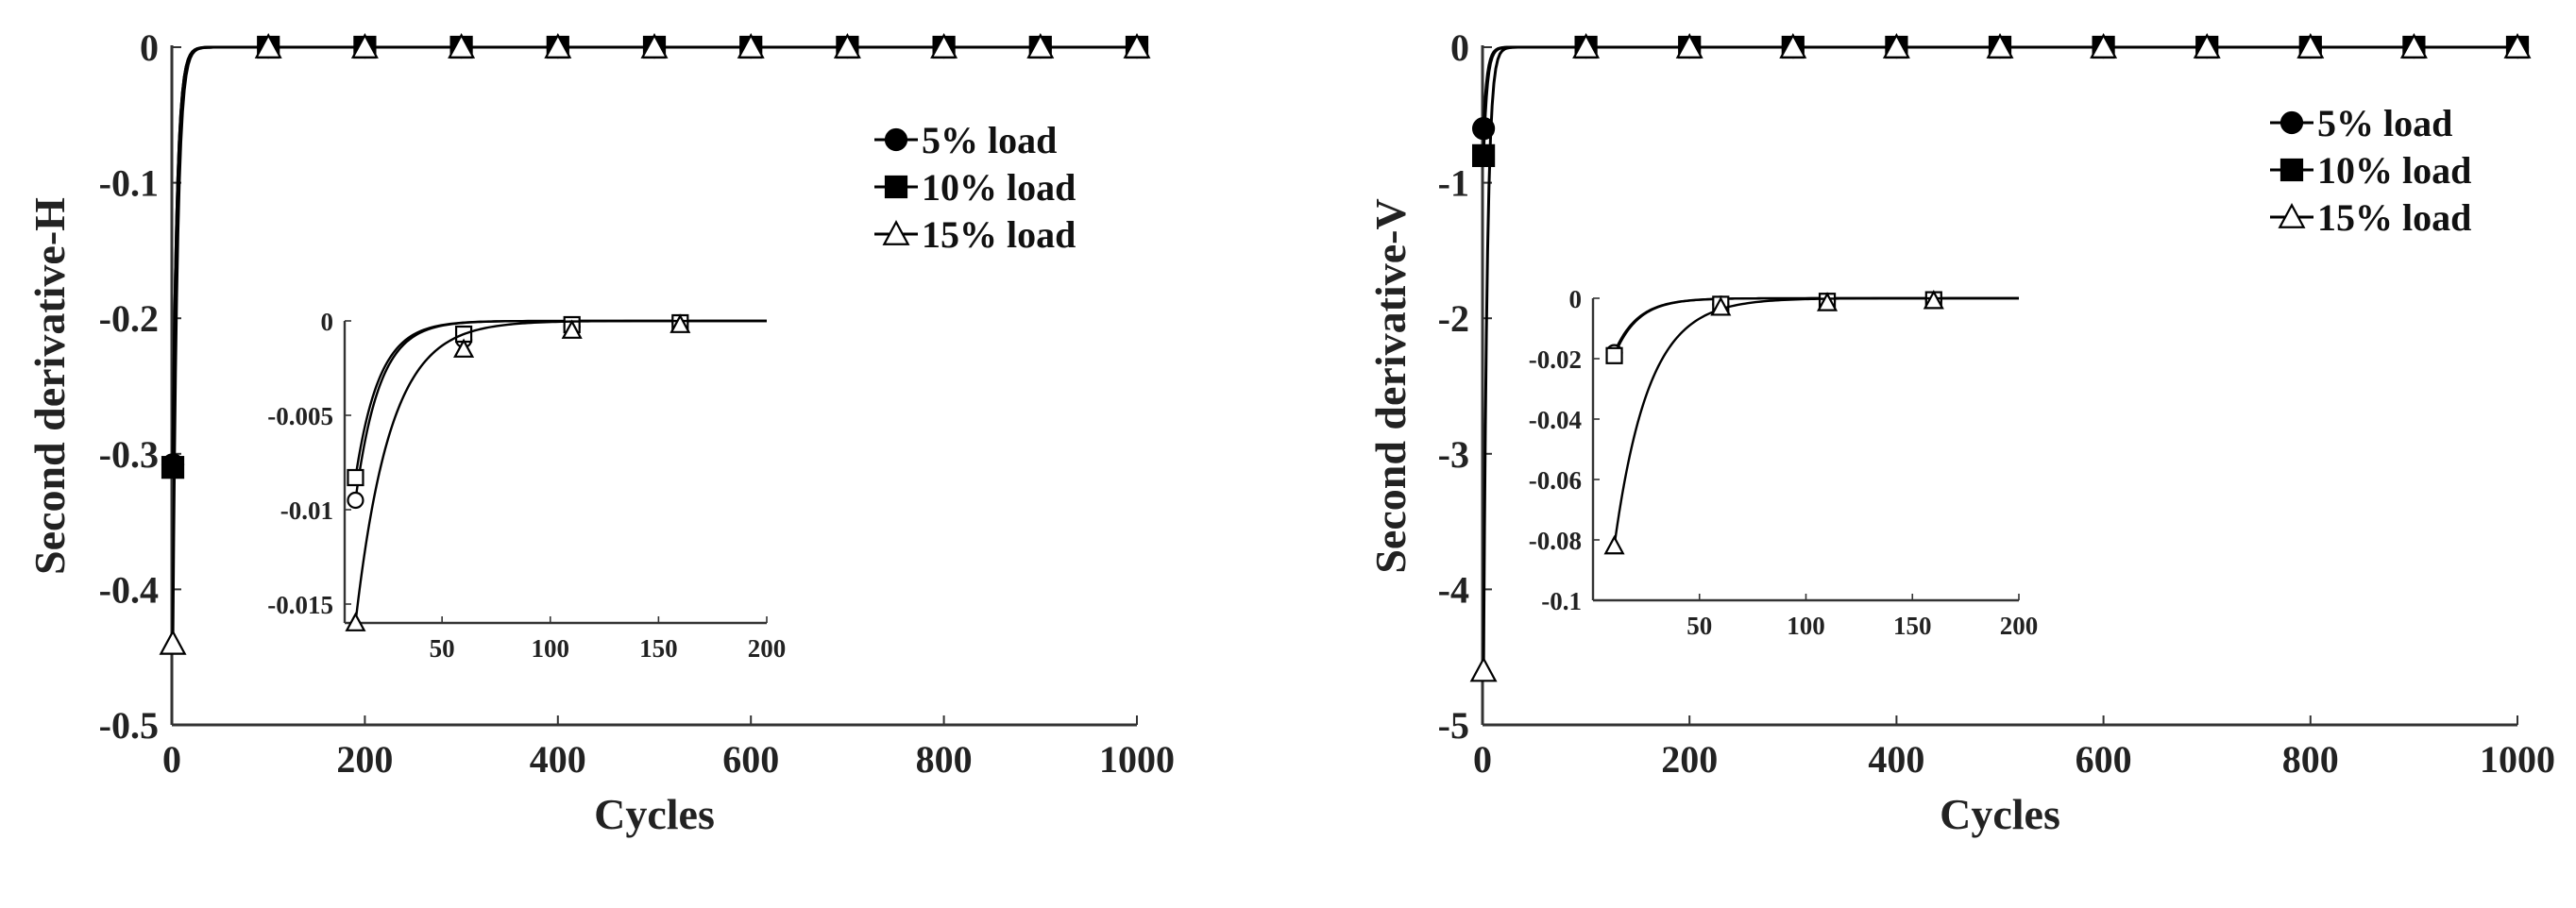  What do you see at coordinates (1453, 454) in the screenshot?
I see `y-tick-label: -3` at bounding box center [1453, 454].